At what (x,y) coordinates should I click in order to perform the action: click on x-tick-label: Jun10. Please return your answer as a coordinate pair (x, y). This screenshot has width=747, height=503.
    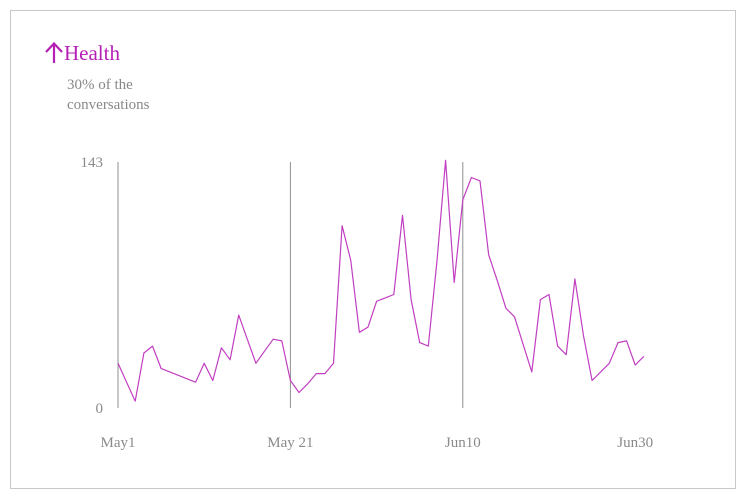
    Looking at the image, I should click on (463, 443).